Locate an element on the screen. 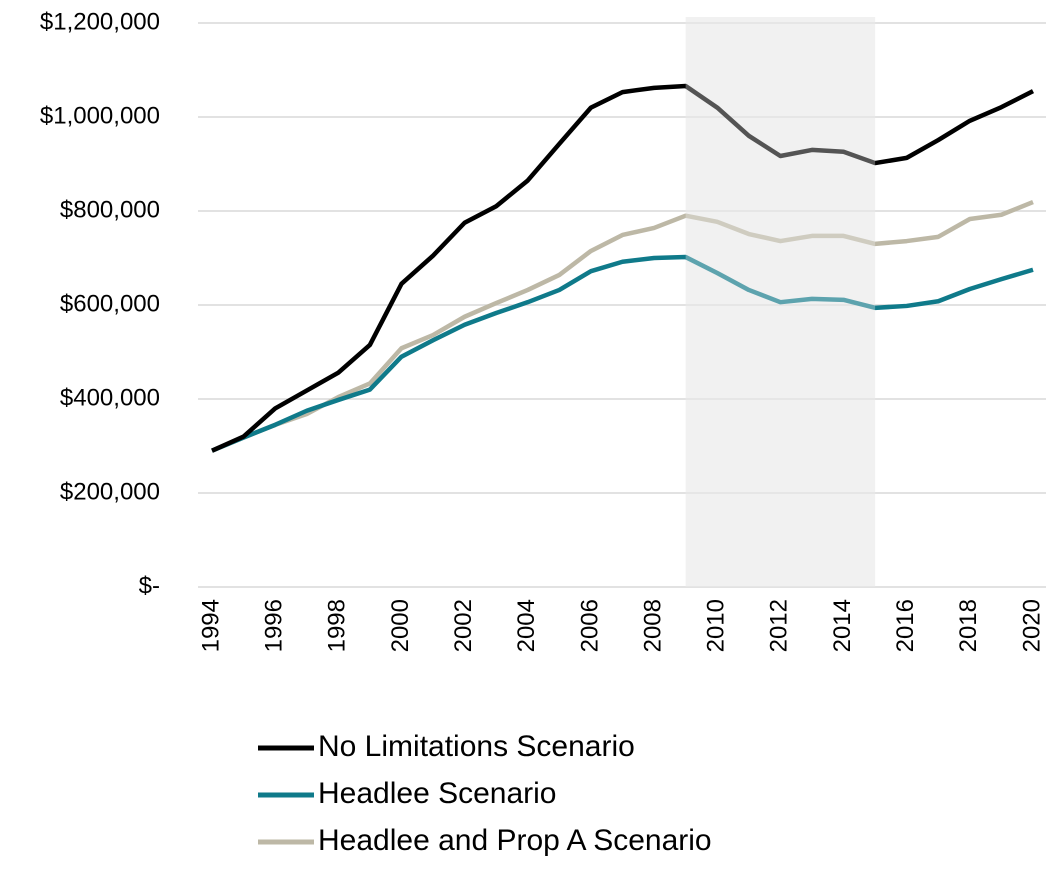 Image resolution: width=1046 pixels, height=875 pixels. x-tick-label: 2020 is located at coordinates (1031, 625).